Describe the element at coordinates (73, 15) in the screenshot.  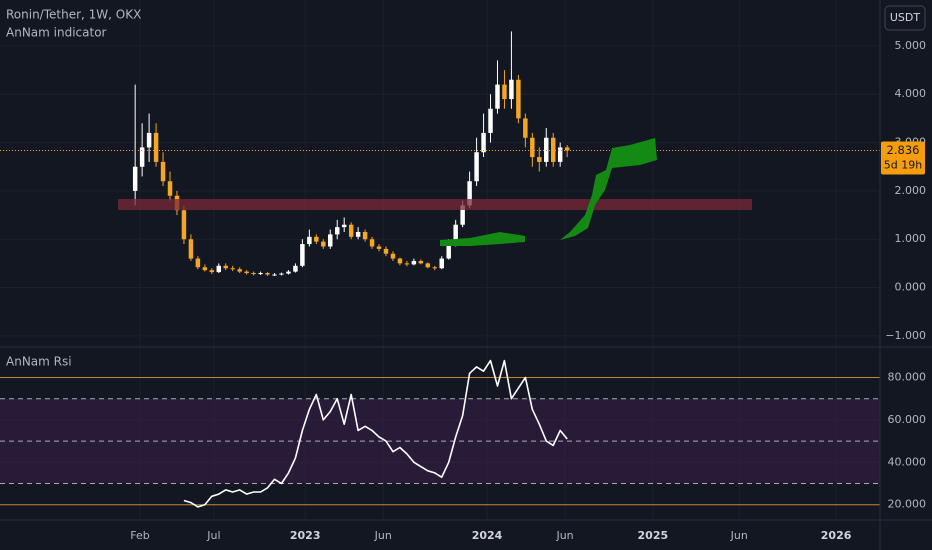
I see `symbol: Ronin/Tether, 1W, OKX` at that location.